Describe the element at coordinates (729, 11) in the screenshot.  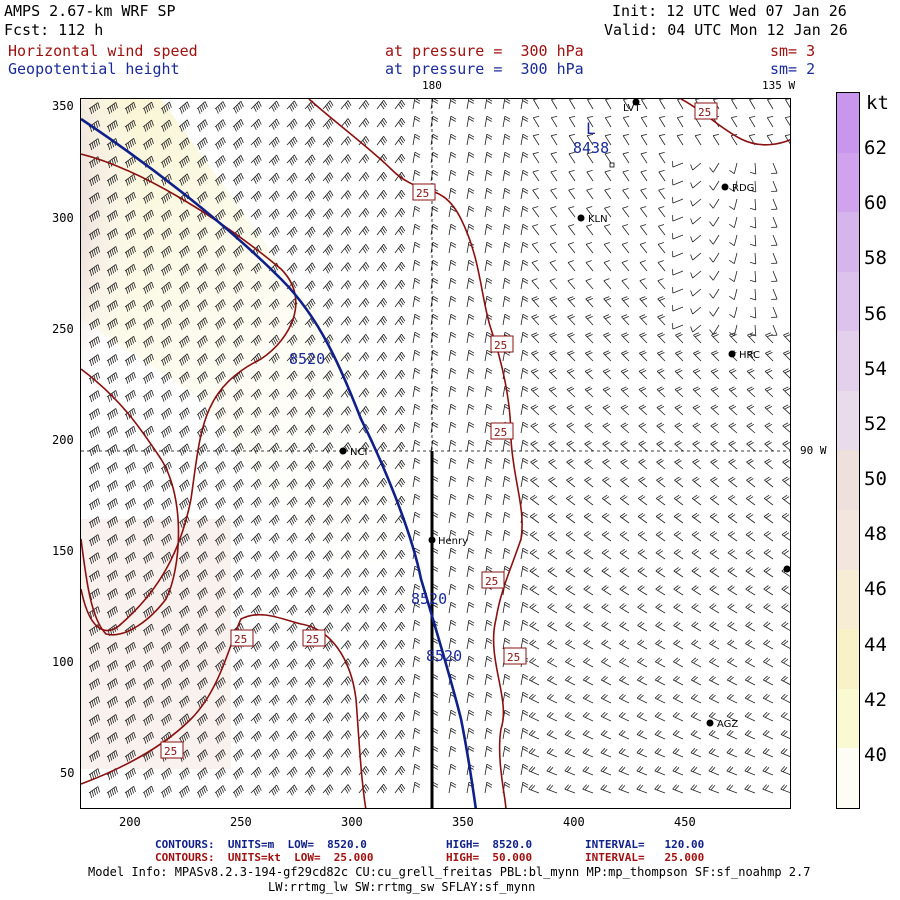
I see `init-time: Init: 12 UTC Wed 07 Jan 26` at that location.